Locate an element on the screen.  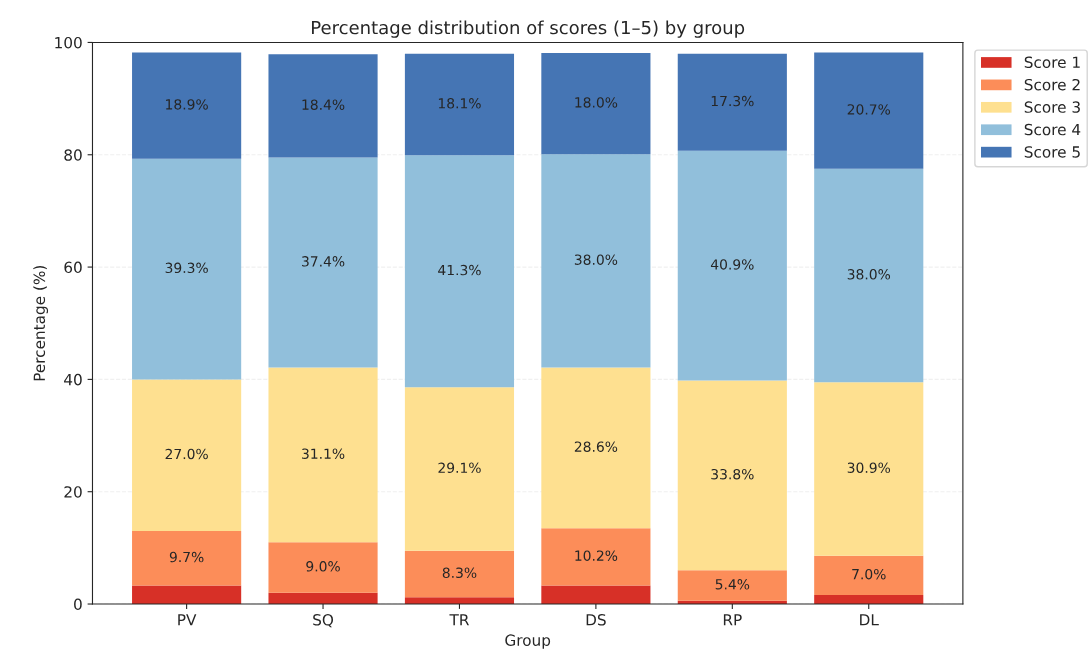
data-label: 30.9% is located at coordinates (869, 467).